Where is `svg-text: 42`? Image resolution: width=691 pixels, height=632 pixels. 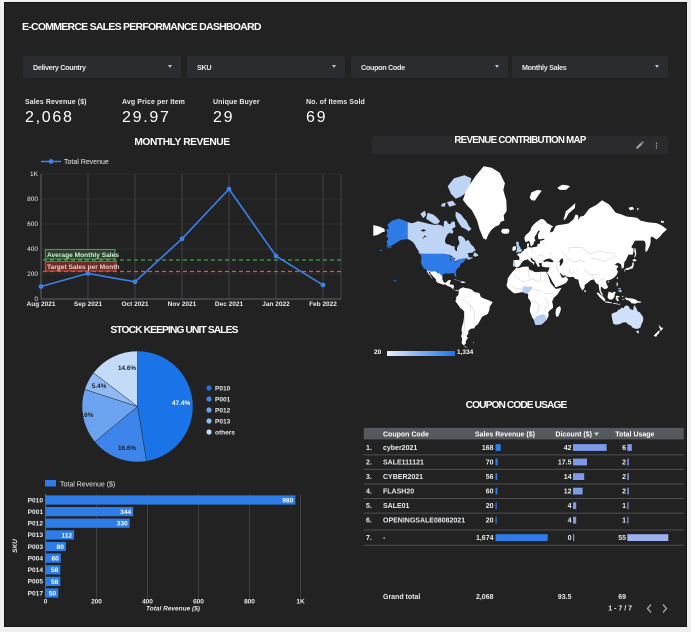 svg-text: 42 is located at coordinates (568, 448).